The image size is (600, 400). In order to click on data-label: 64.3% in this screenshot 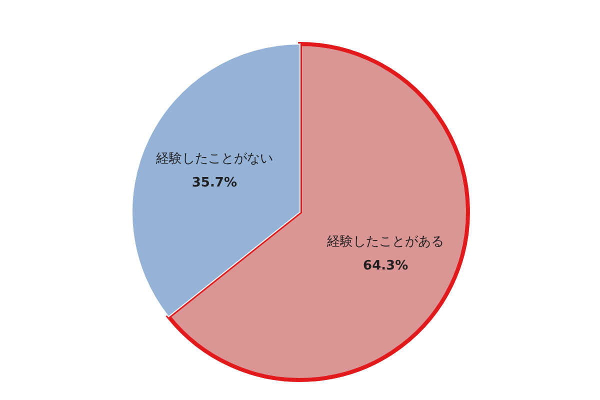, I will do `click(385, 266)`.